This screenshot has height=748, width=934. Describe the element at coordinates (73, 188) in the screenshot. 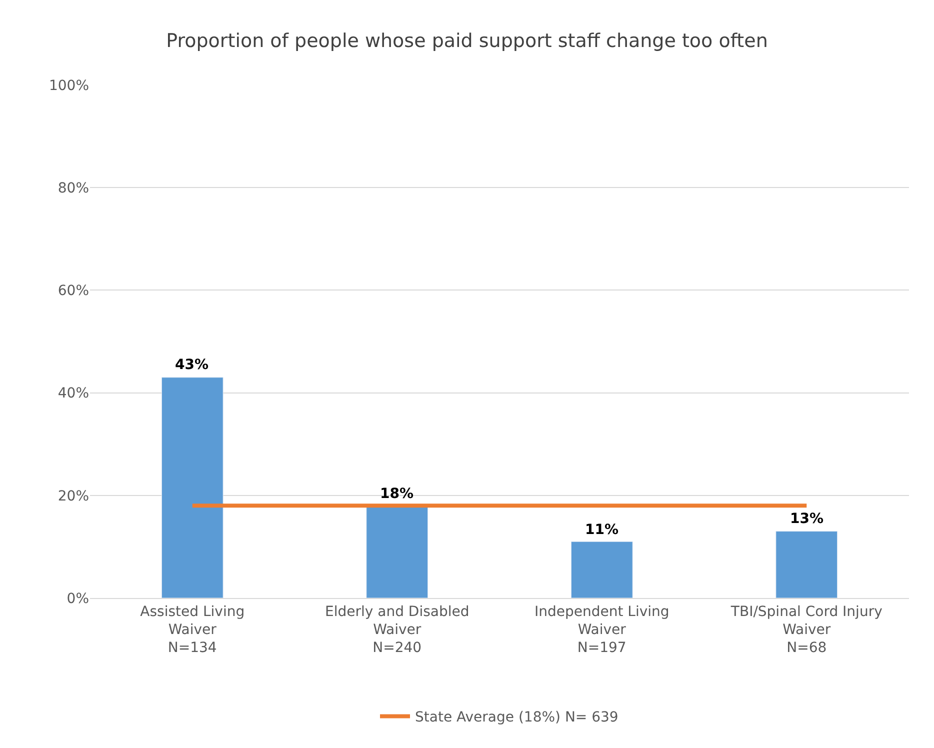

I see `y-tick-label: 80%` at that location.